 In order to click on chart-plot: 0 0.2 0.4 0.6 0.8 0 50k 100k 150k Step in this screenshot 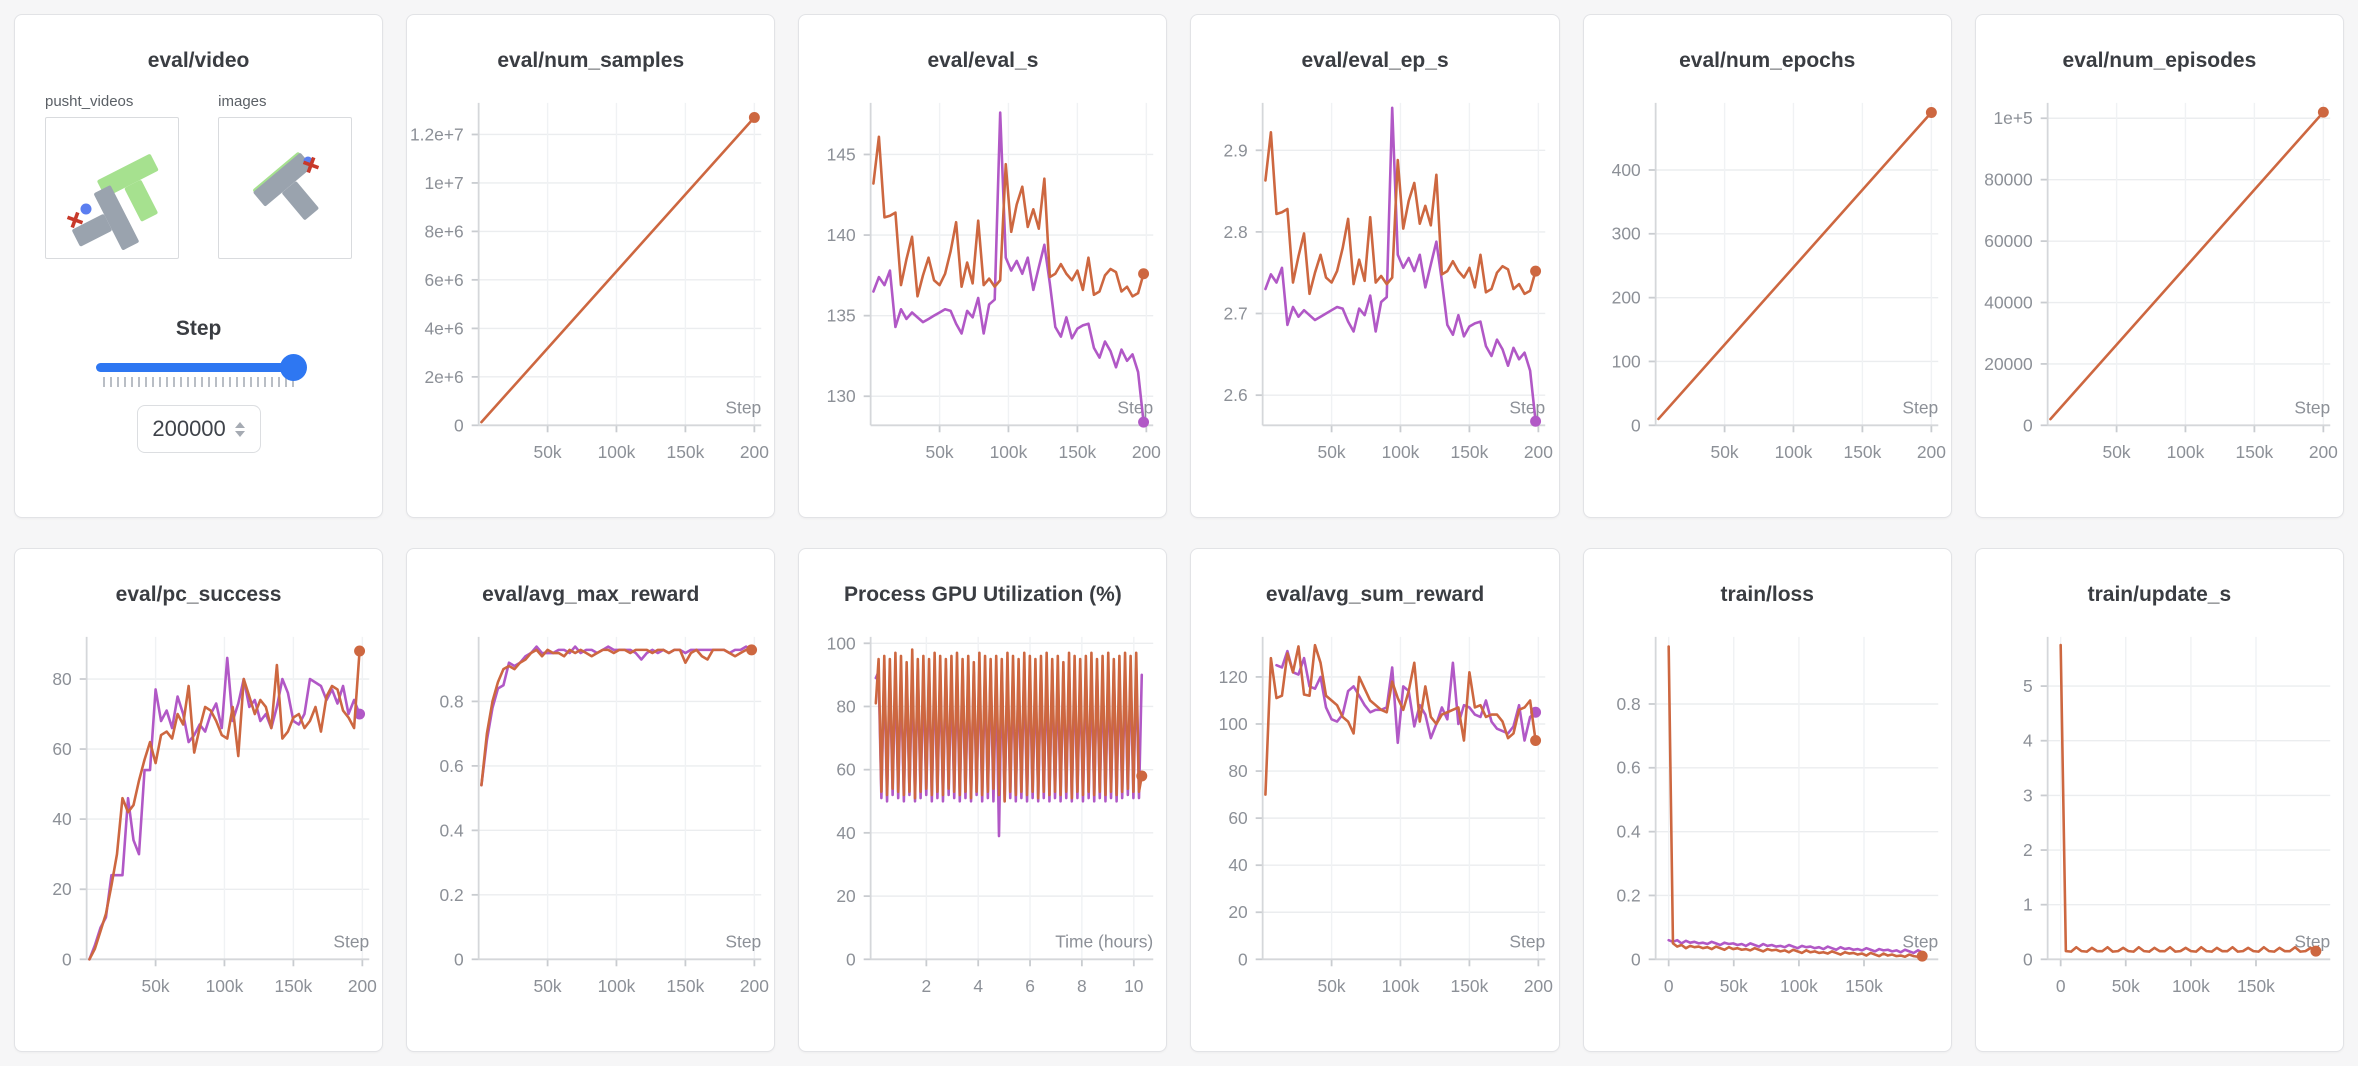, I will do `click(1767, 831)`.